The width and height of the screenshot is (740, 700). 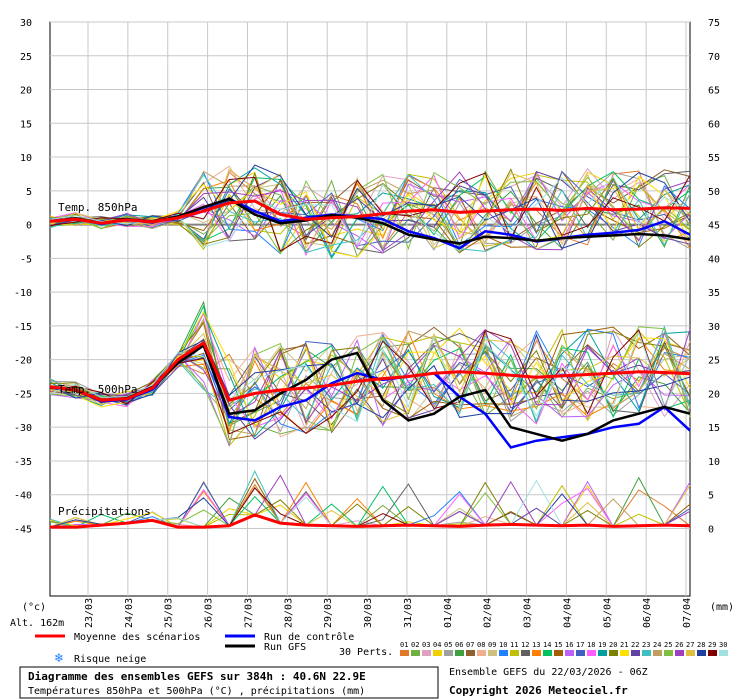 I want to click on left-tick-label: -10, so click(x=23, y=293).